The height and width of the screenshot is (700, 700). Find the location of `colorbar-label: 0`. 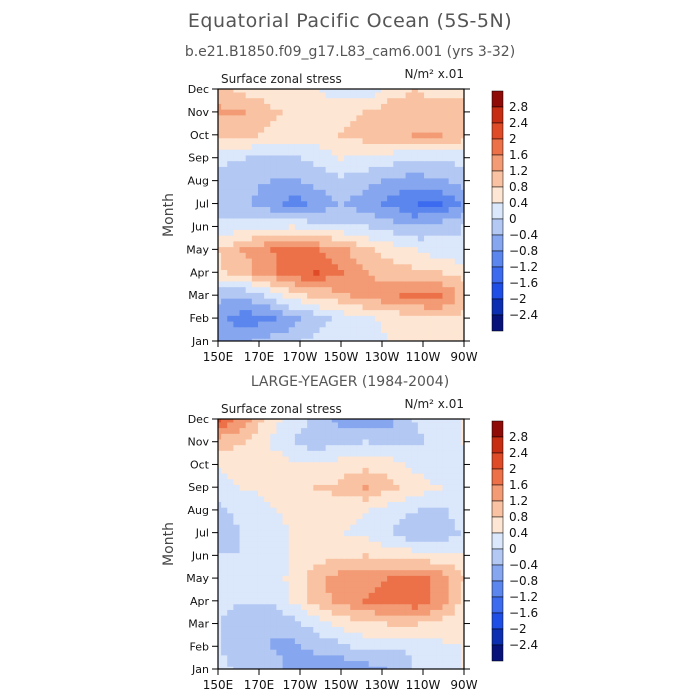

colorbar-label: 0 is located at coordinates (513, 219).